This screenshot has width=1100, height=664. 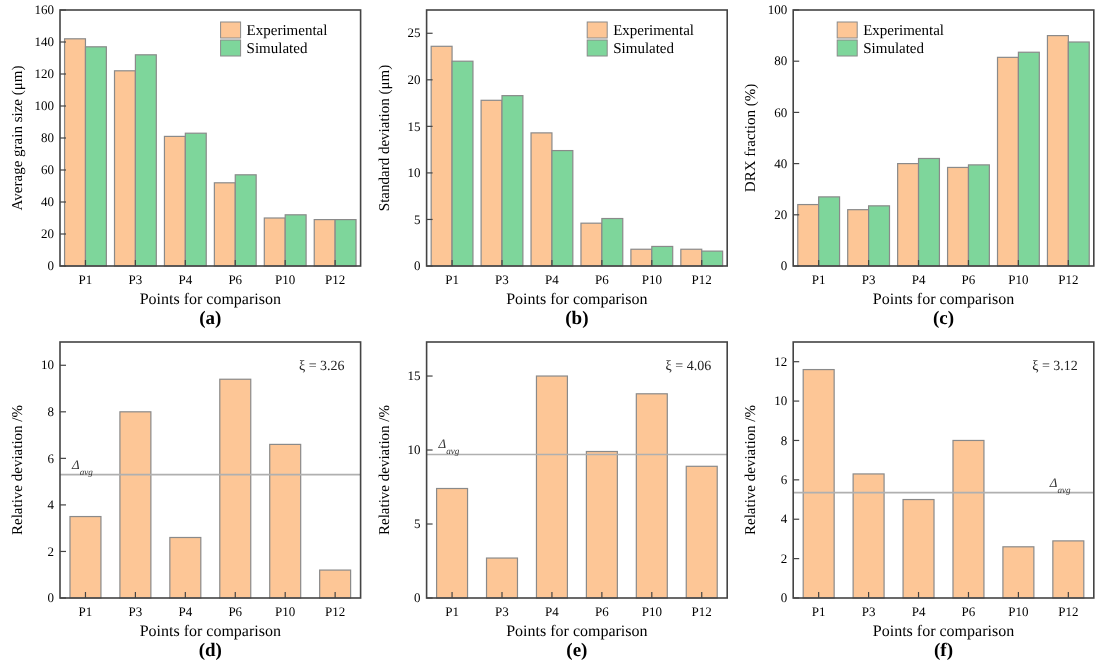 I want to click on text: (d), so click(x=210, y=652).